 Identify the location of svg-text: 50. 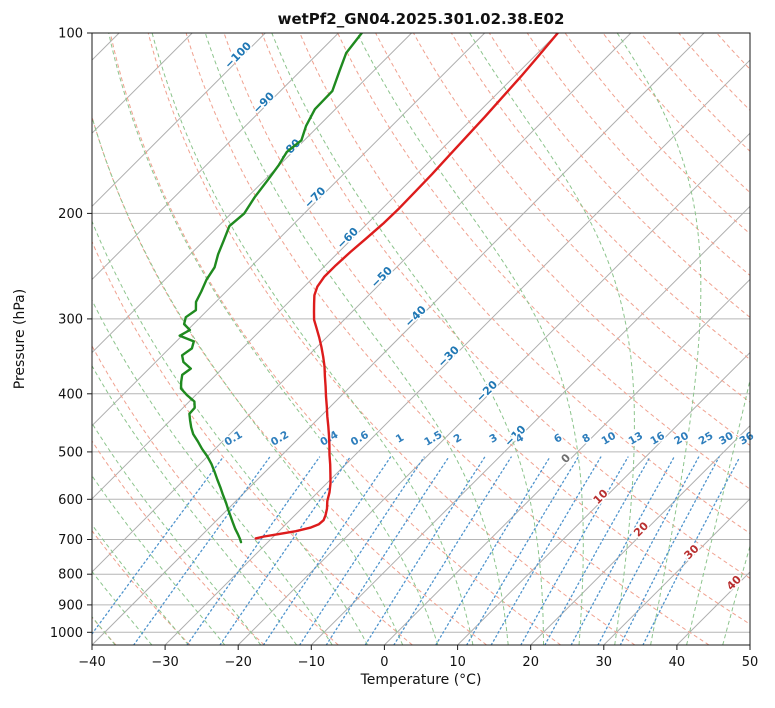
(750, 662).